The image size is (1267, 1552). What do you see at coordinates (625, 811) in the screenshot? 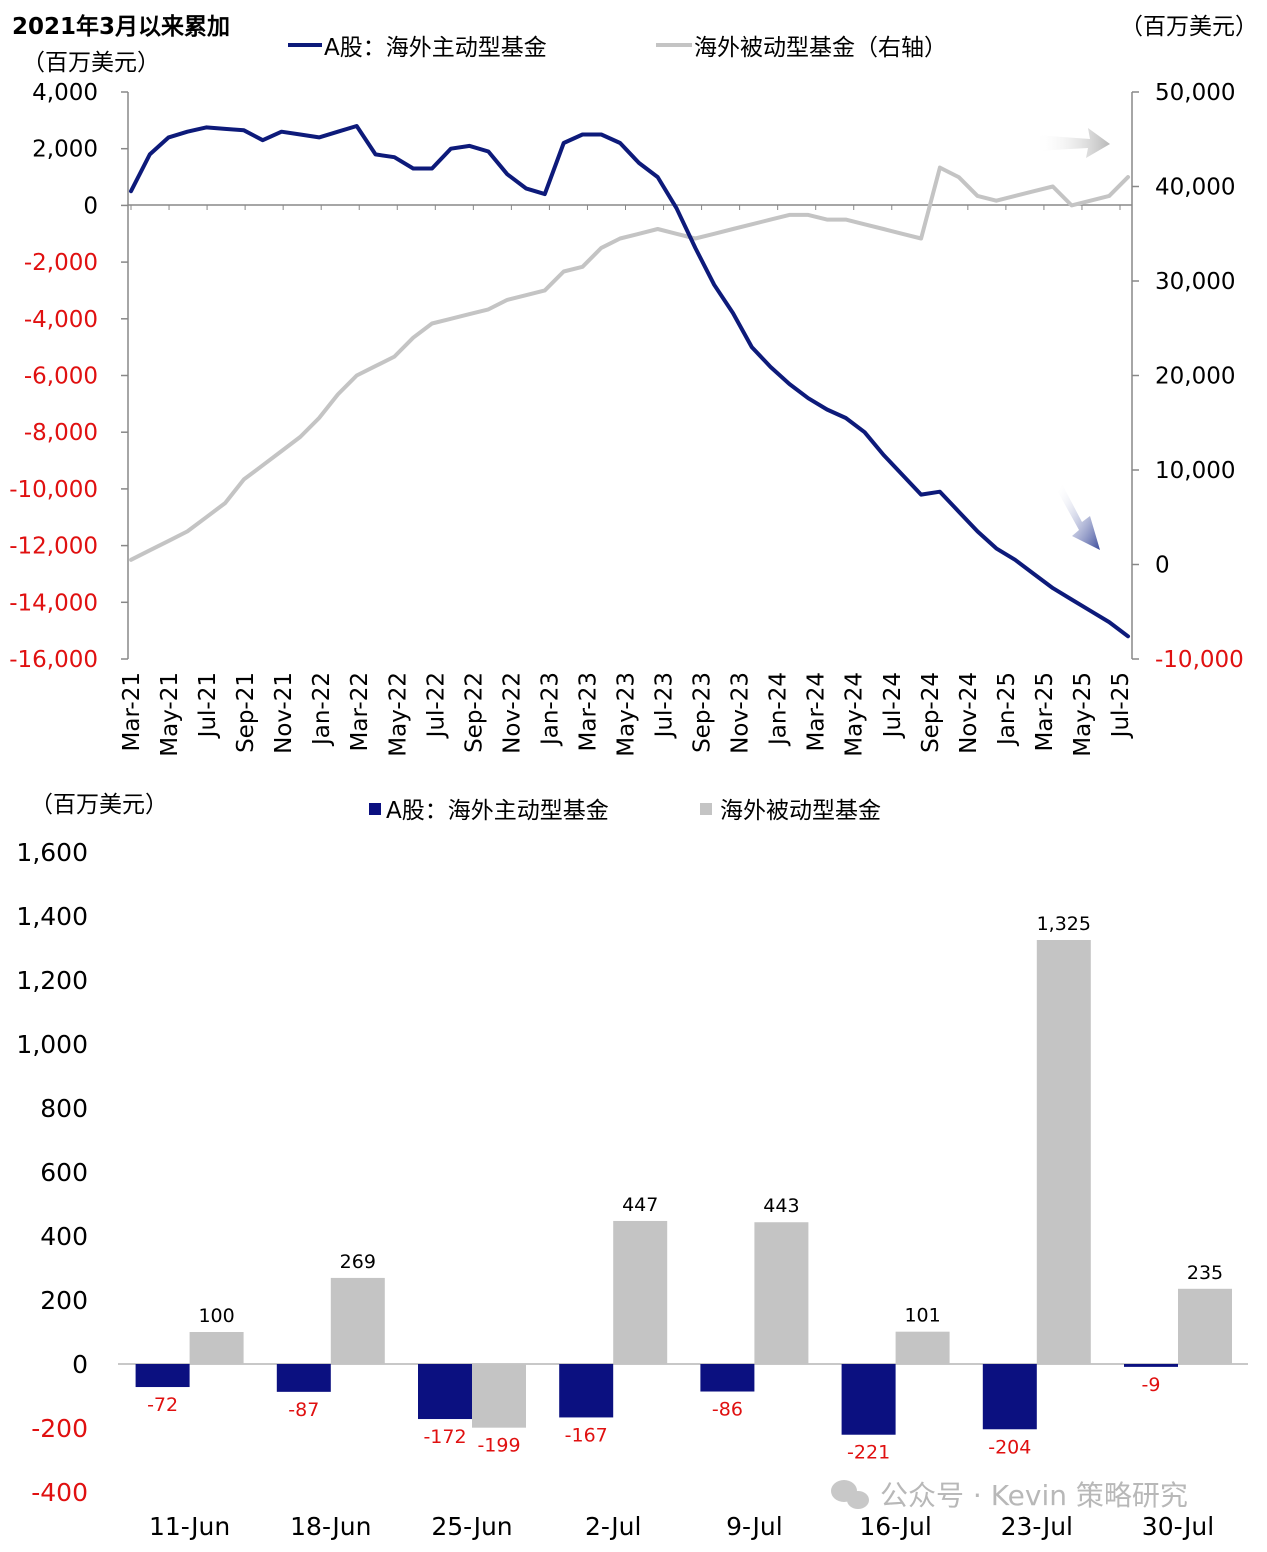
I see `chart-legend: A股：海外主动型基金 海外被动型基金` at bounding box center [625, 811].